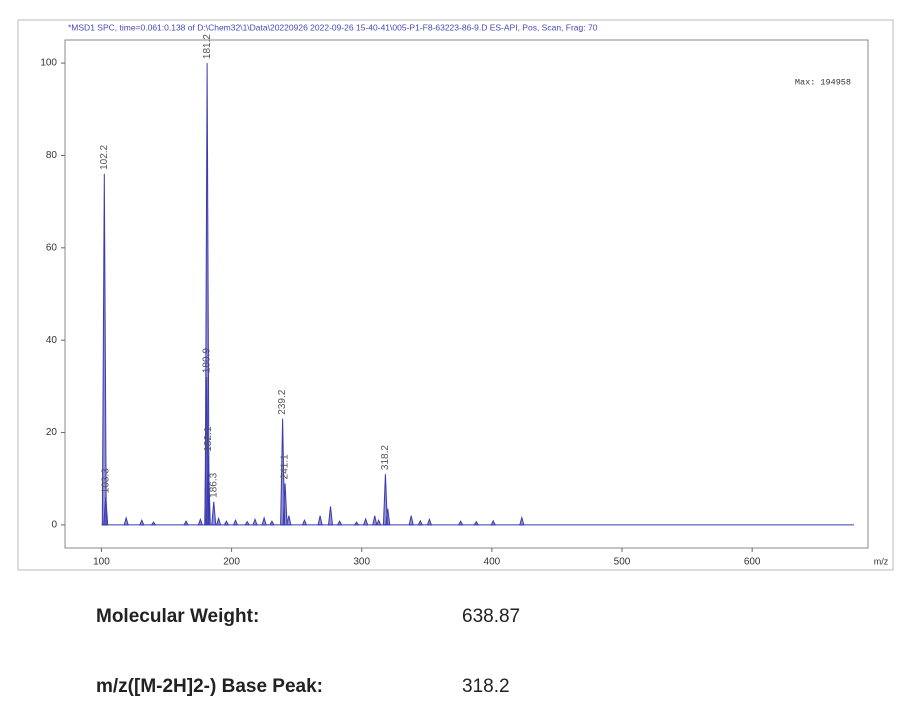  I want to click on y-tick-label: 40, so click(52, 340).